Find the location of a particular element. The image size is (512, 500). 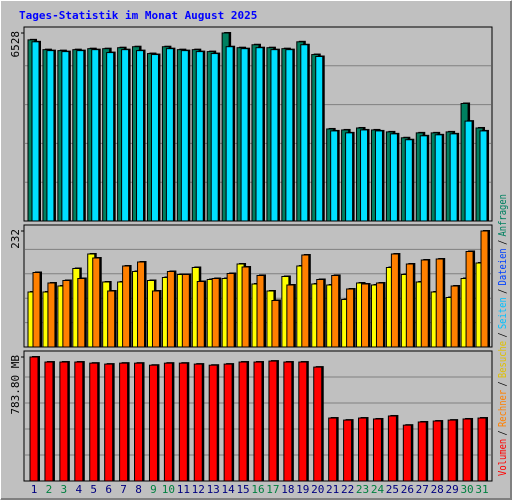

x-tick-label: 30 is located at coordinates (466, 489).